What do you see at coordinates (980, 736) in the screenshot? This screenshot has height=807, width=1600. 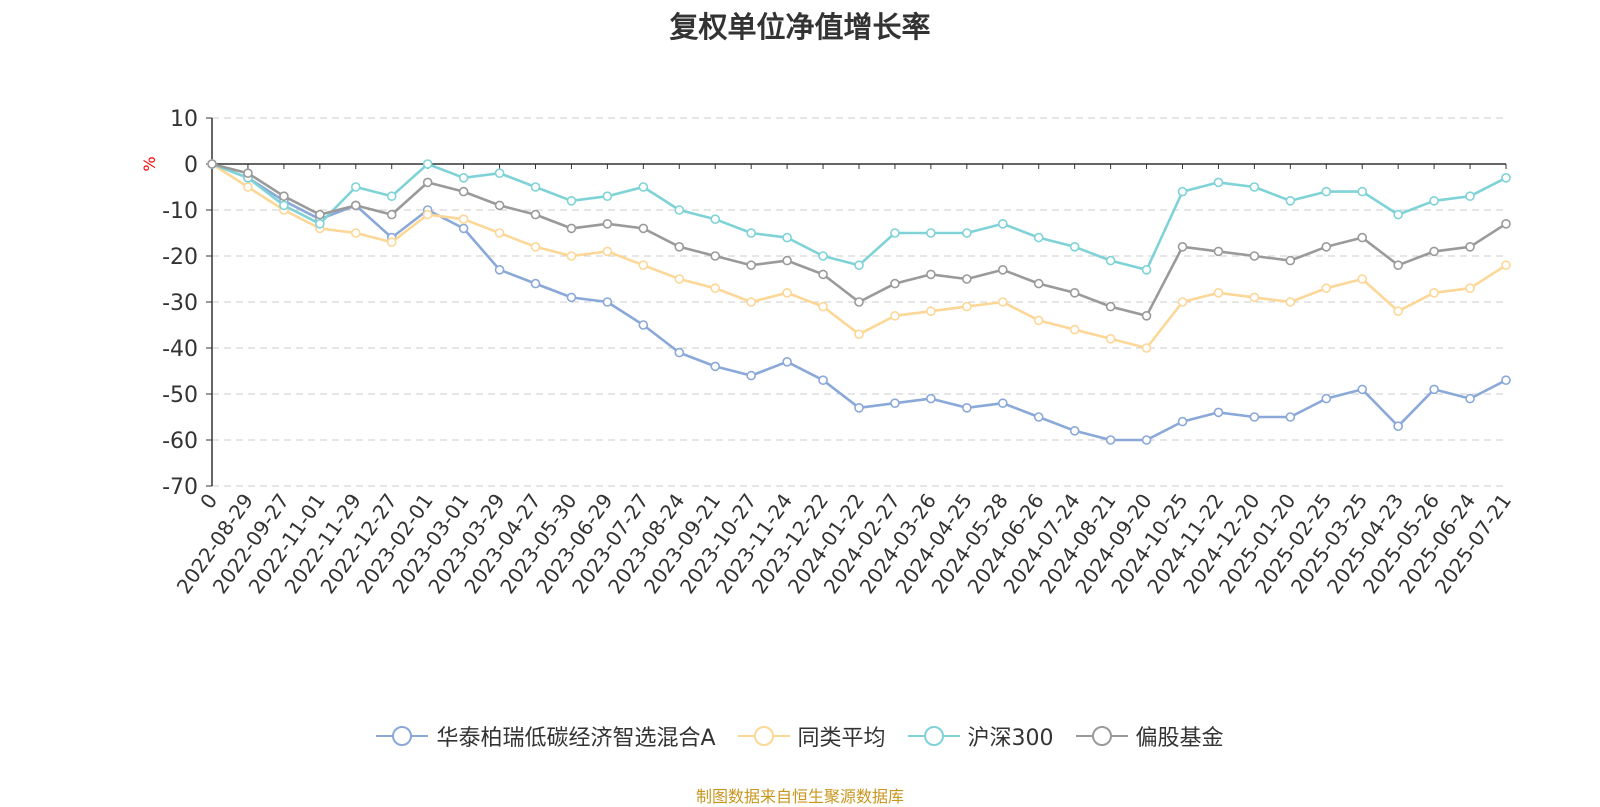 I see `legend-item: 沪深300` at bounding box center [980, 736].